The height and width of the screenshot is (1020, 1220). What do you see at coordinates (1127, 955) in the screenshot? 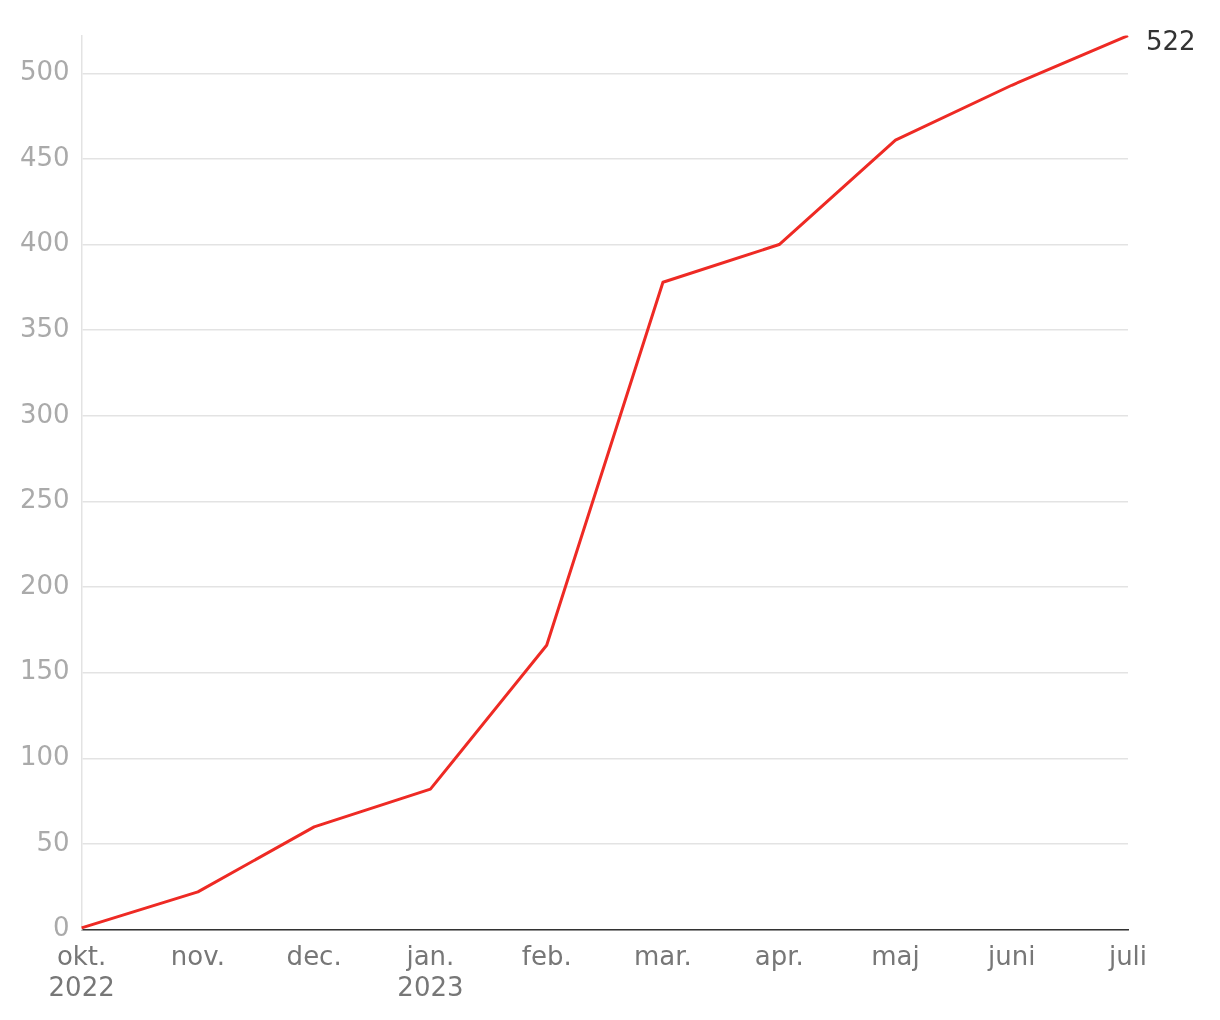
I see `x-tick-label: juli` at bounding box center [1127, 955].